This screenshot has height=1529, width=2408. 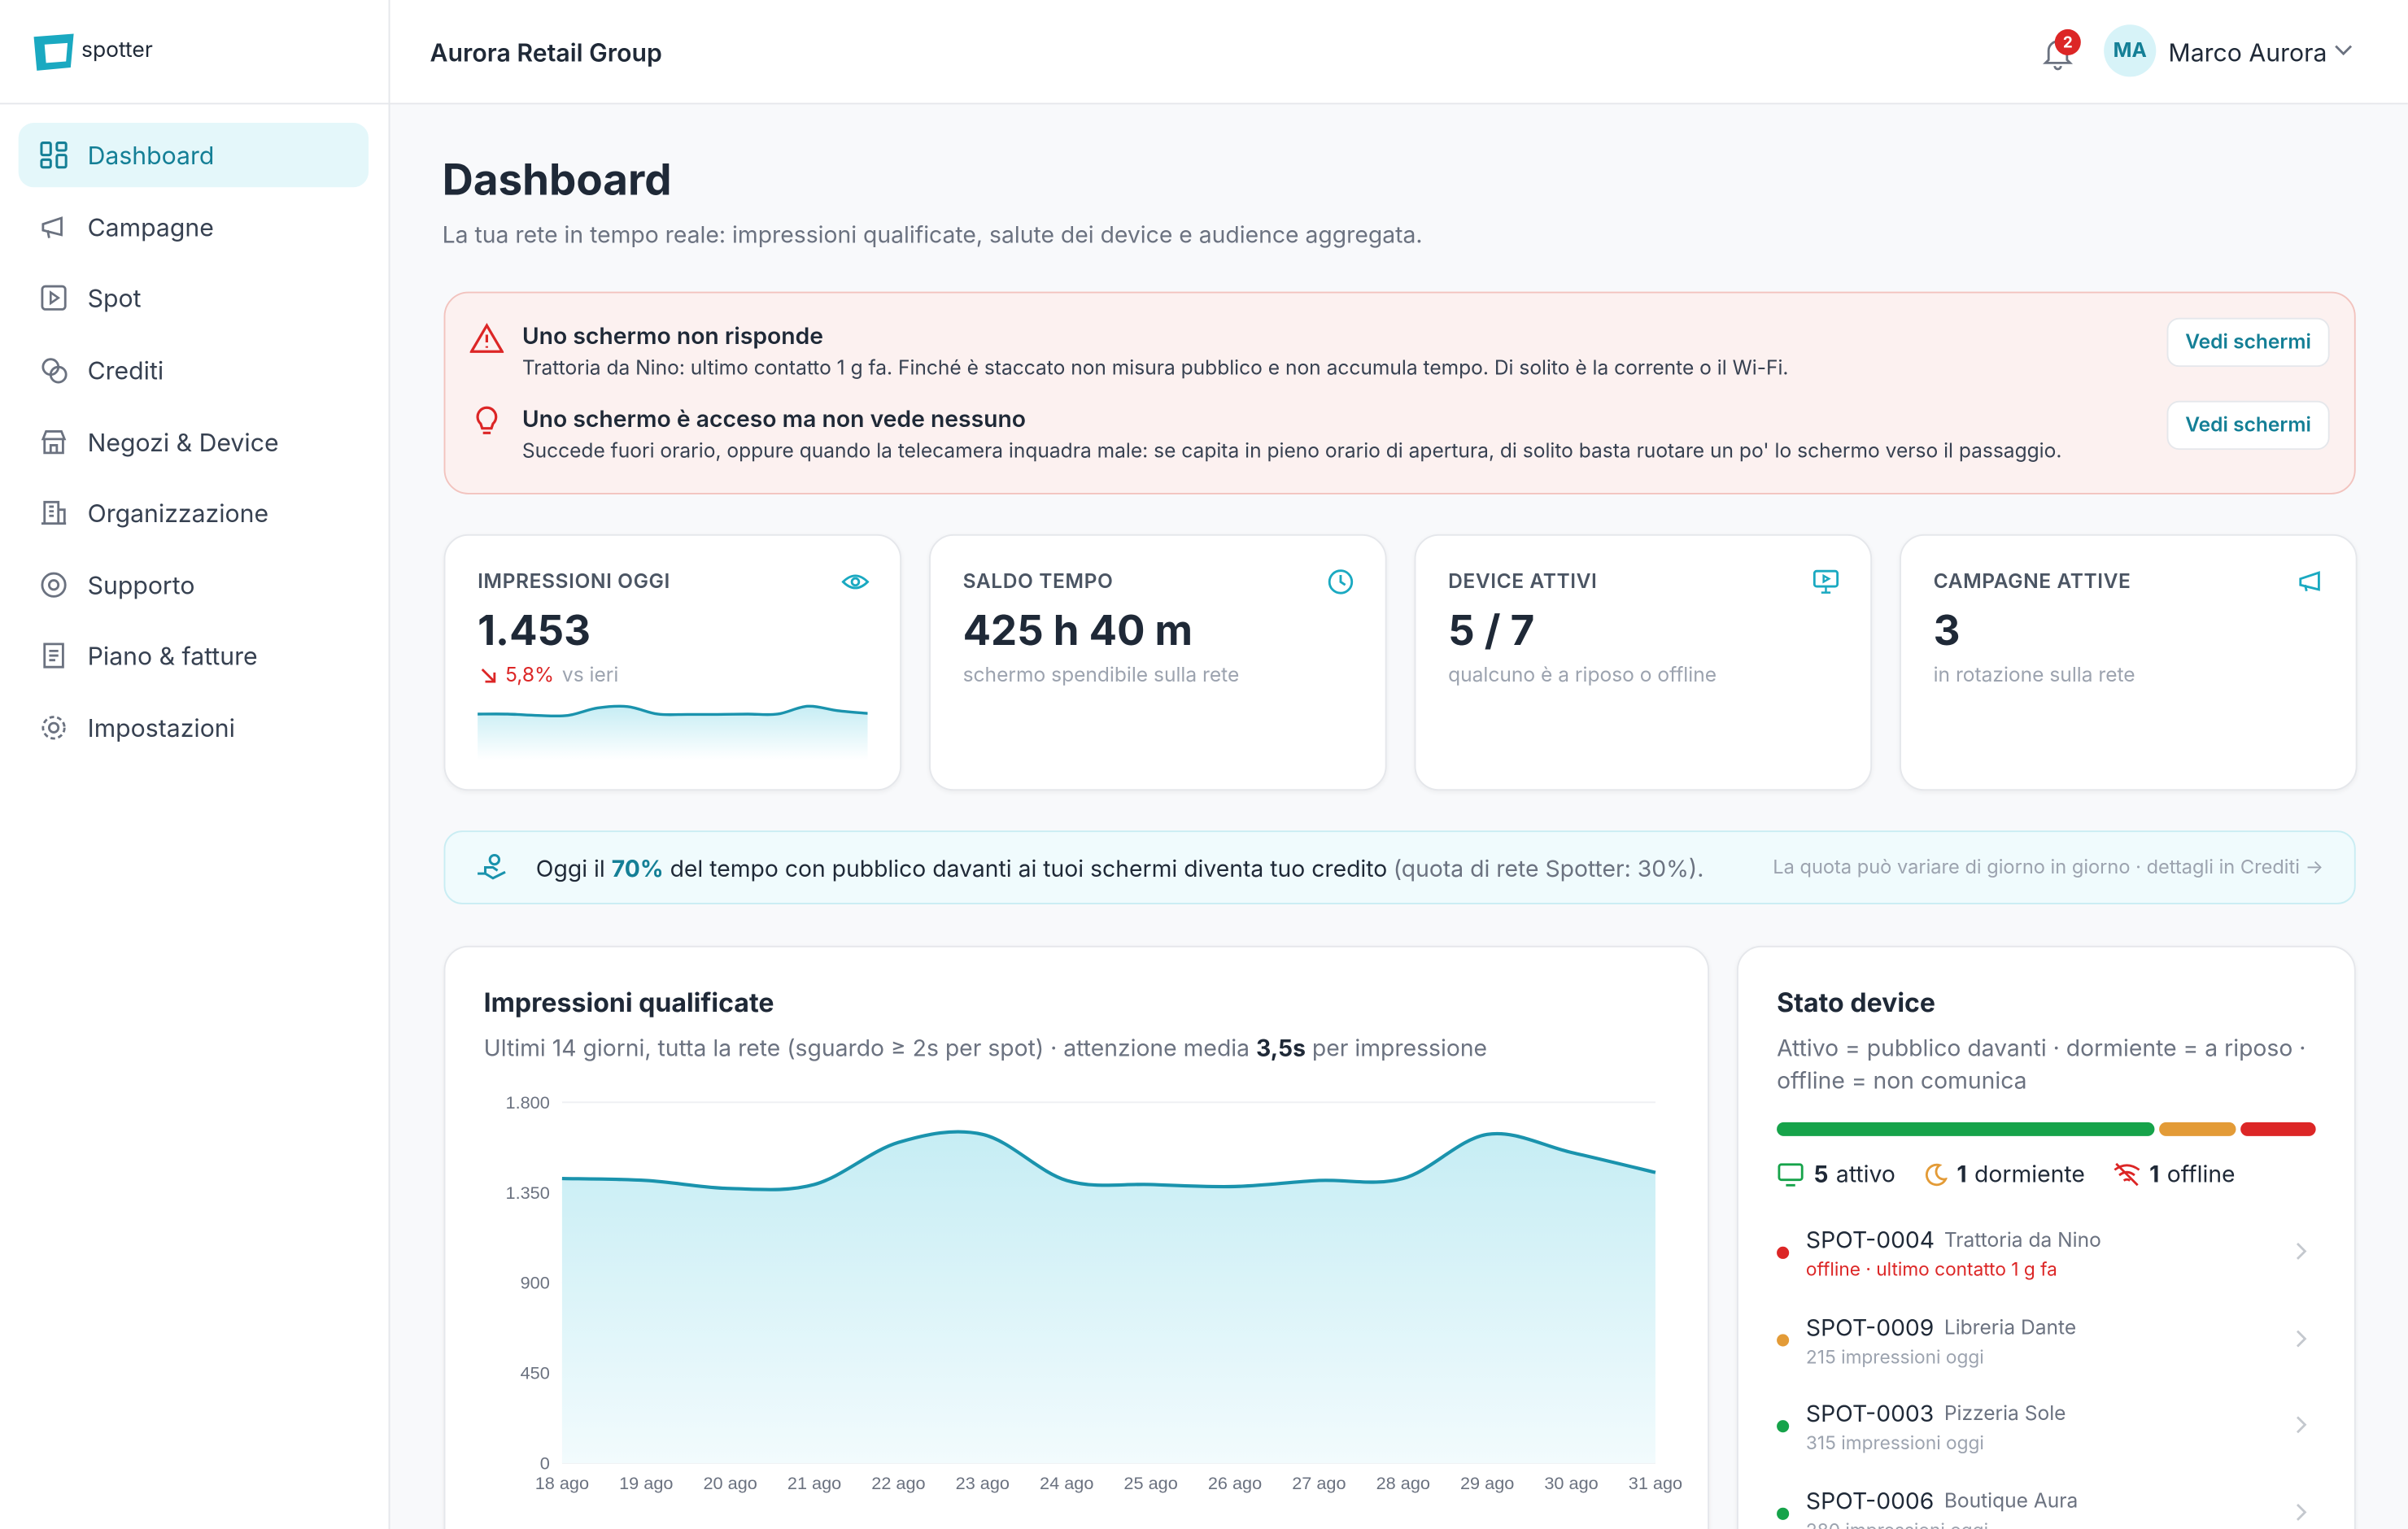 What do you see at coordinates (1791, 1174) in the screenshot?
I see `active-icon` at bounding box center [1791, 1174].